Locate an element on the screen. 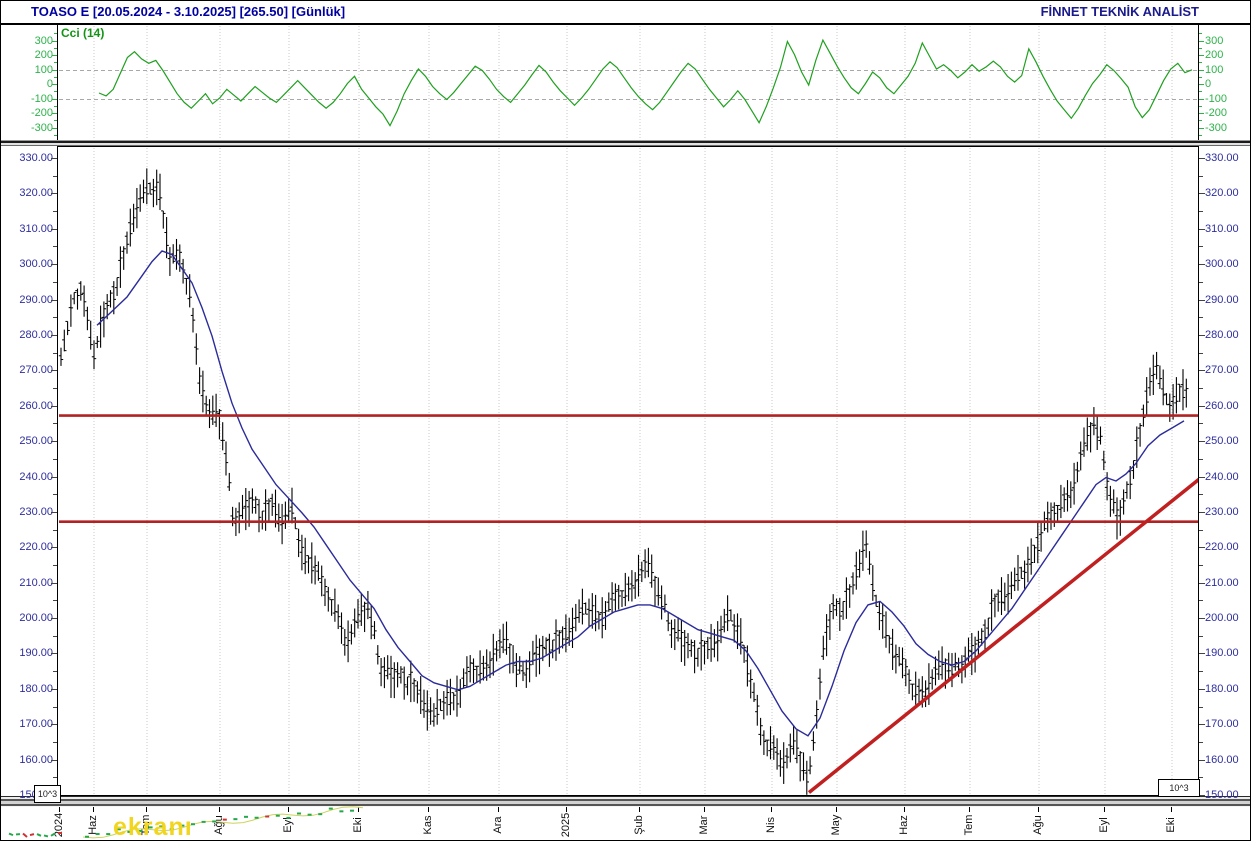 The image size is (1251, 841). cci-axis-label-right: 300 is located at coordinates (1214, 40).